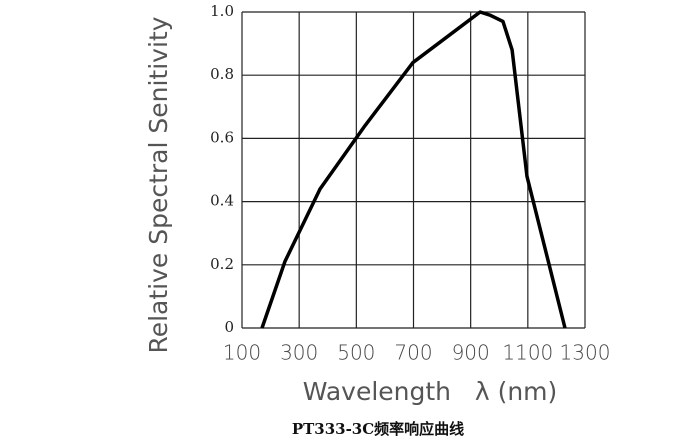 The height and width of the screenshot is (442, 694). I want to click on y-tick-label: 0.6, so click(222, 137).